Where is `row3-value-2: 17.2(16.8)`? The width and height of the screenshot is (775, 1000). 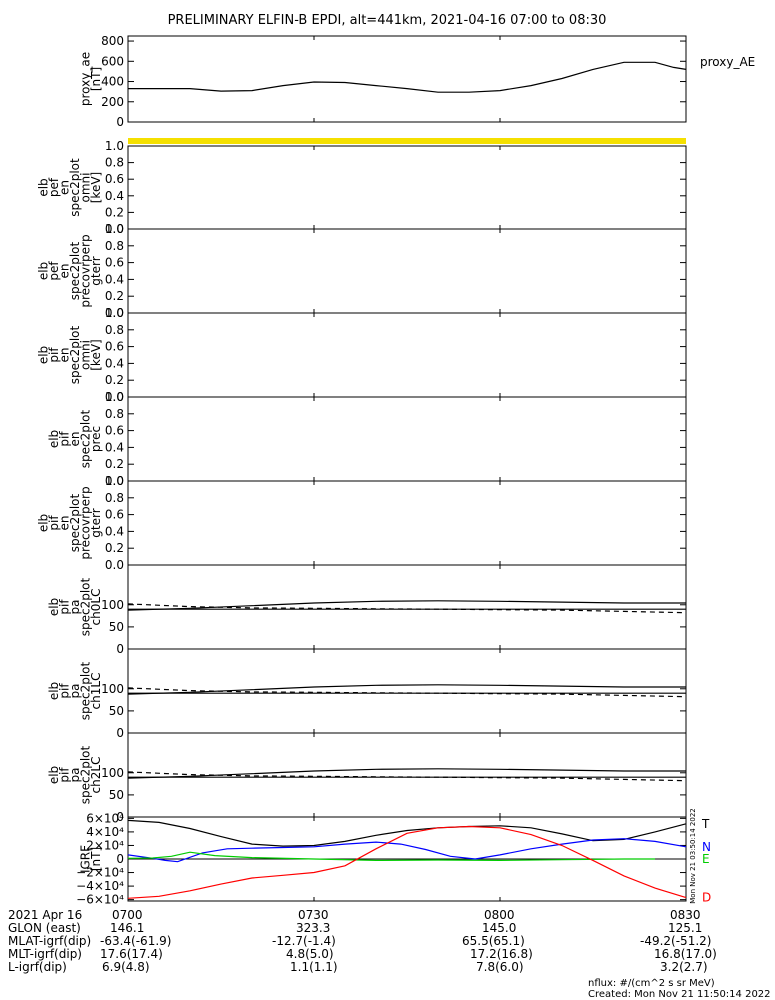 row3-value-2: 17.2(16.8) is located at coordinates (501, 954).